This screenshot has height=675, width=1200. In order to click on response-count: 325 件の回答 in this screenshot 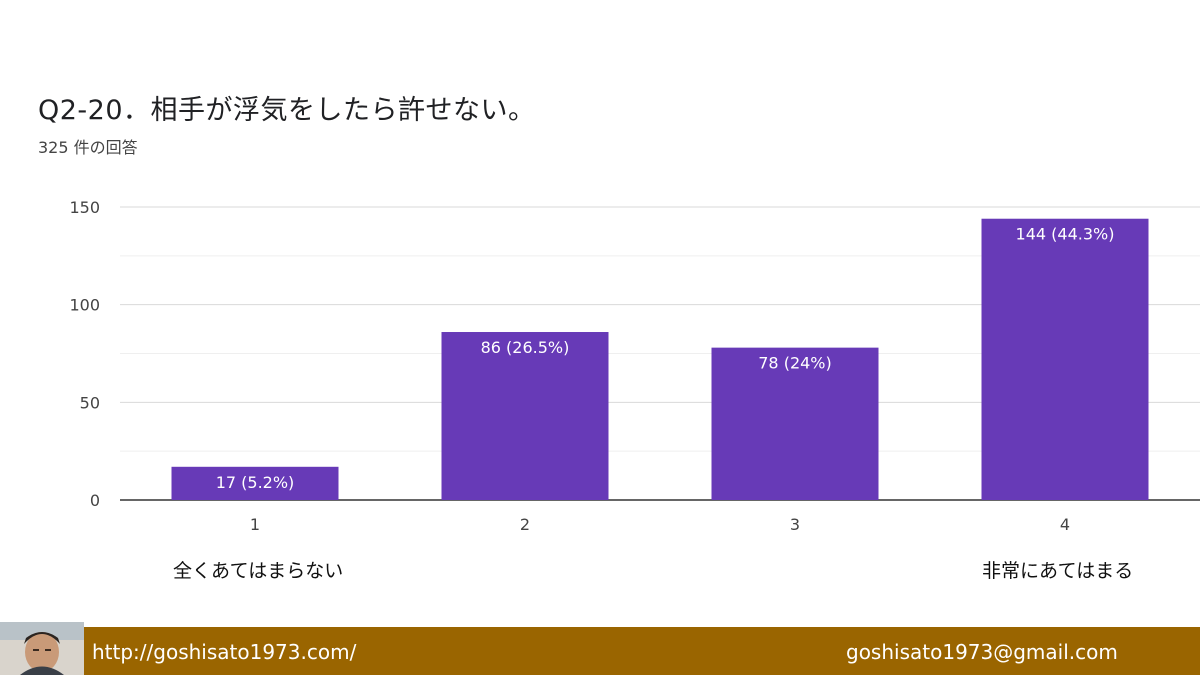, I will do `click(88, 147)`.